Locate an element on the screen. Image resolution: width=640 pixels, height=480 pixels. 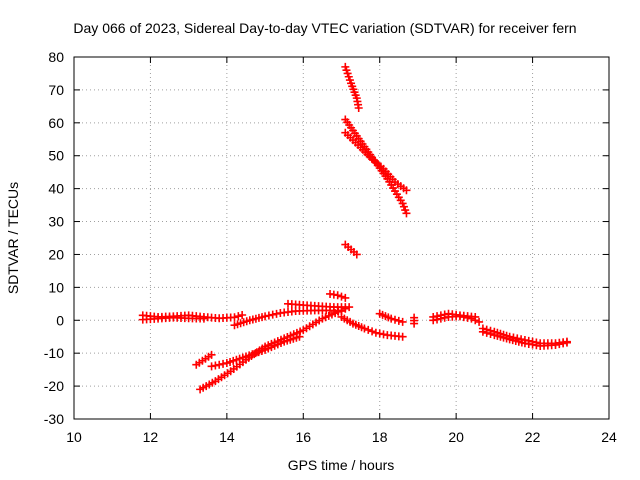
y-tick-label: 10 is located at coordinates (56, 287).